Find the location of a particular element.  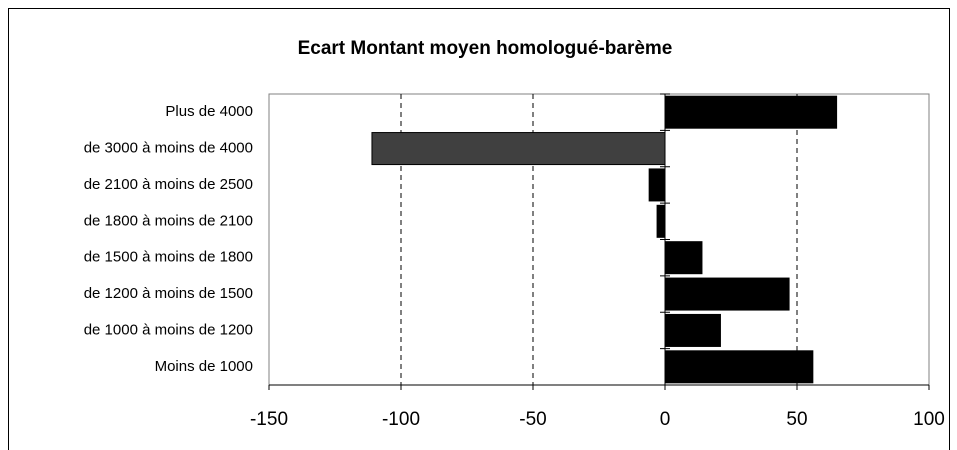

y-tick-label: Plus de 4000 is located at coordinates (209, 111).